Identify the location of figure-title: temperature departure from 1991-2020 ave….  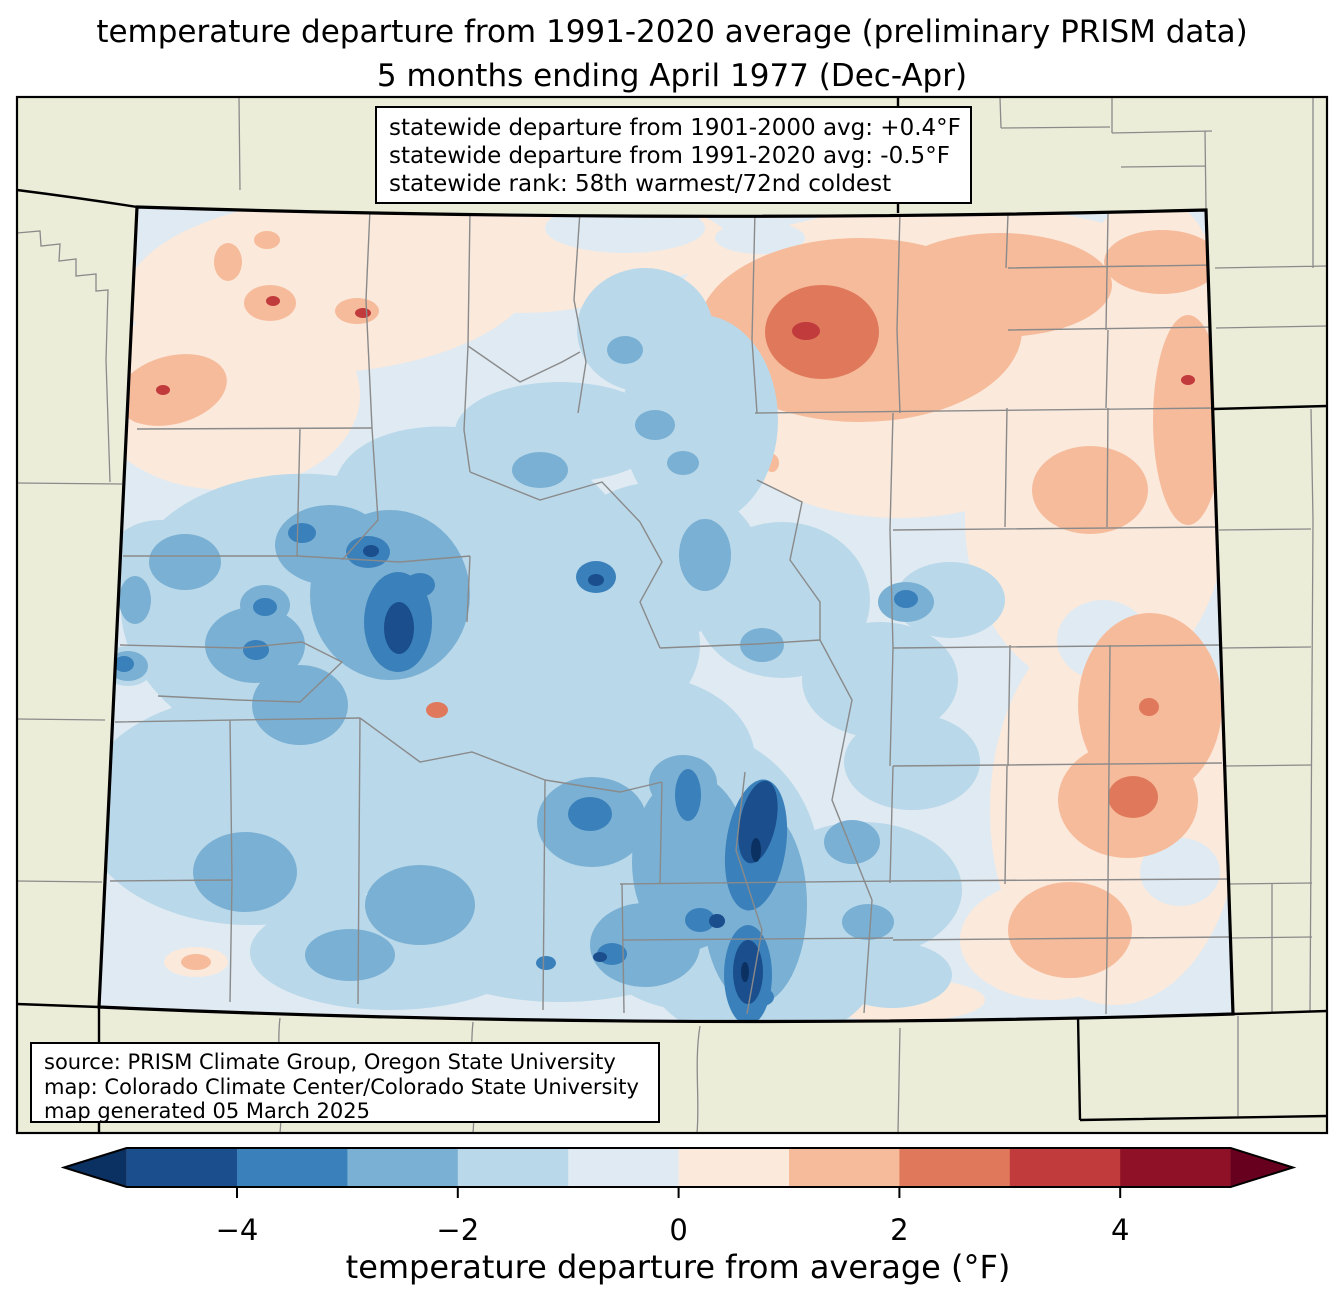
(672, 54).